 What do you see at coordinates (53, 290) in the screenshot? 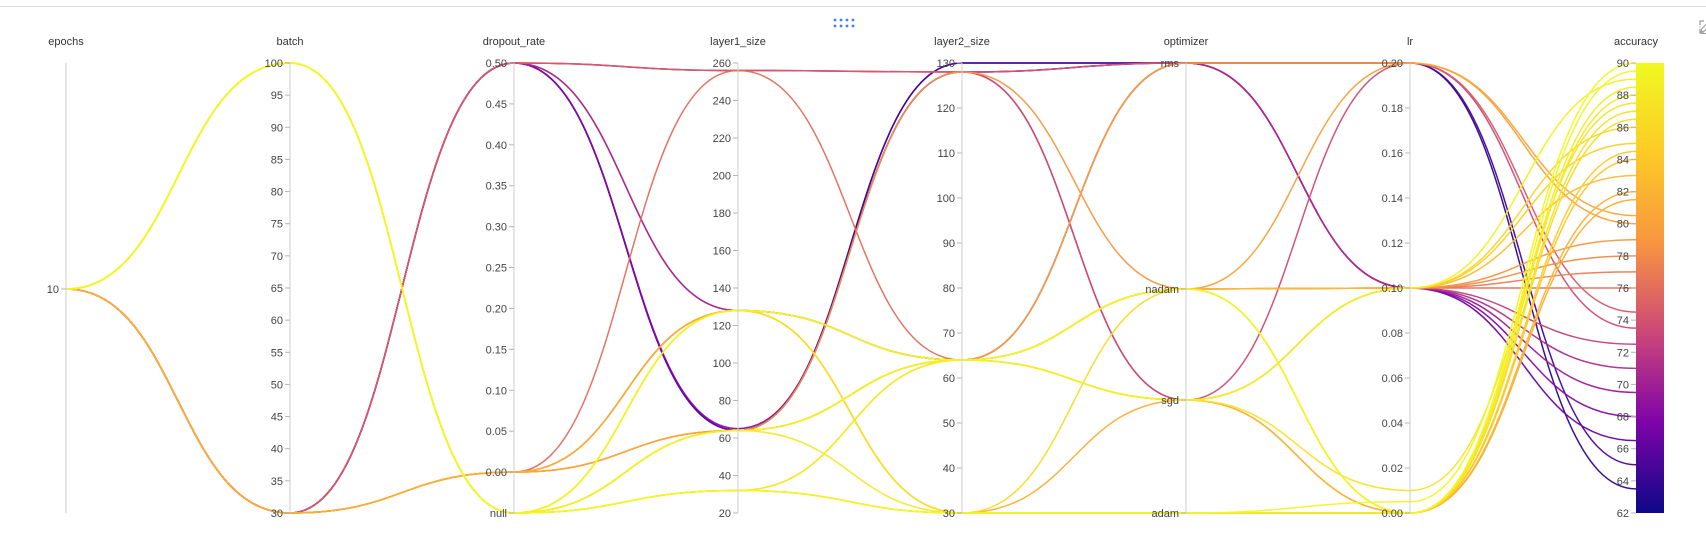
I see `tick-label: 10` at bounding box center [53, 290].